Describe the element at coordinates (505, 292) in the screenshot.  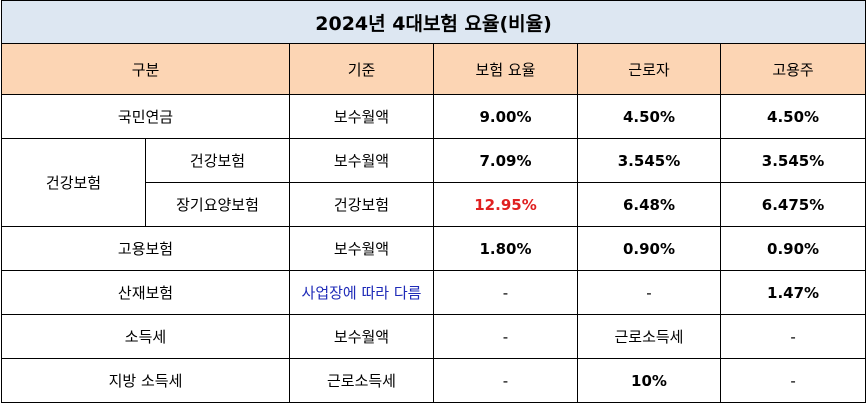
I see `rate-accident: -` at that location.